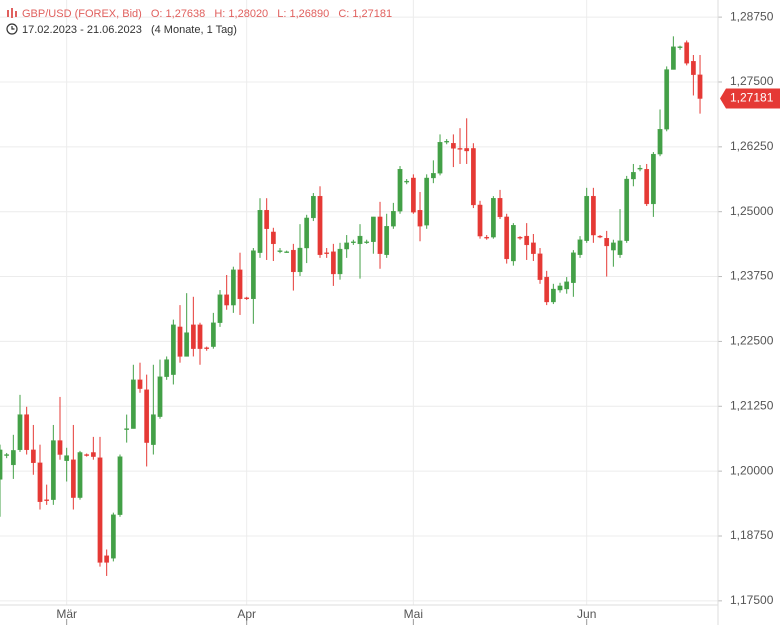 Image resolution: width=780 pixels, height=625 pixels. Describe the element at coordinates (752, 276) in the screenshot. I see `y-tick-label: 1,23750` at that location.